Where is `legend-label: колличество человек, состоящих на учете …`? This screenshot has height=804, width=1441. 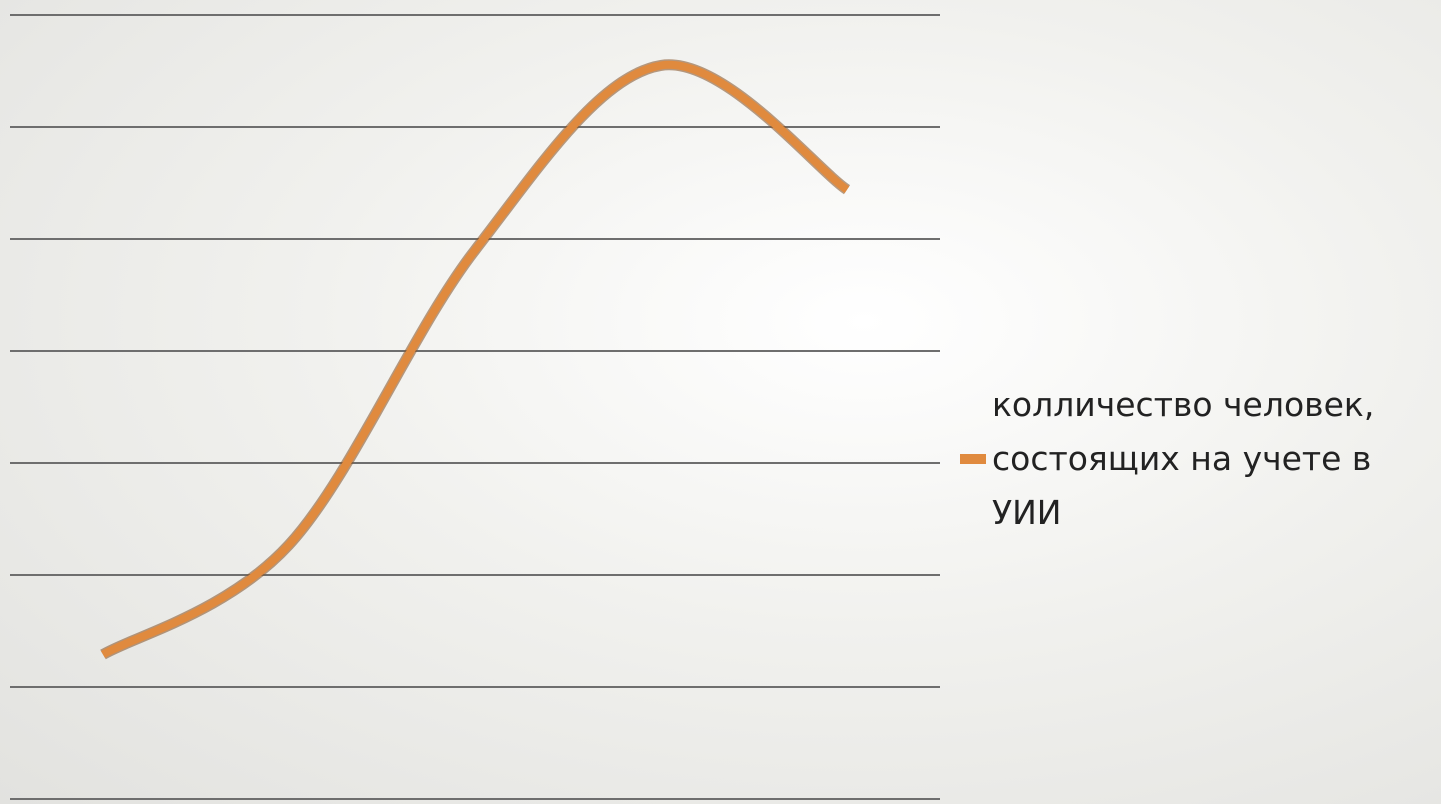 legend-label: колличество человек, состоящих на учете … is located at coordinates (1183, 458).